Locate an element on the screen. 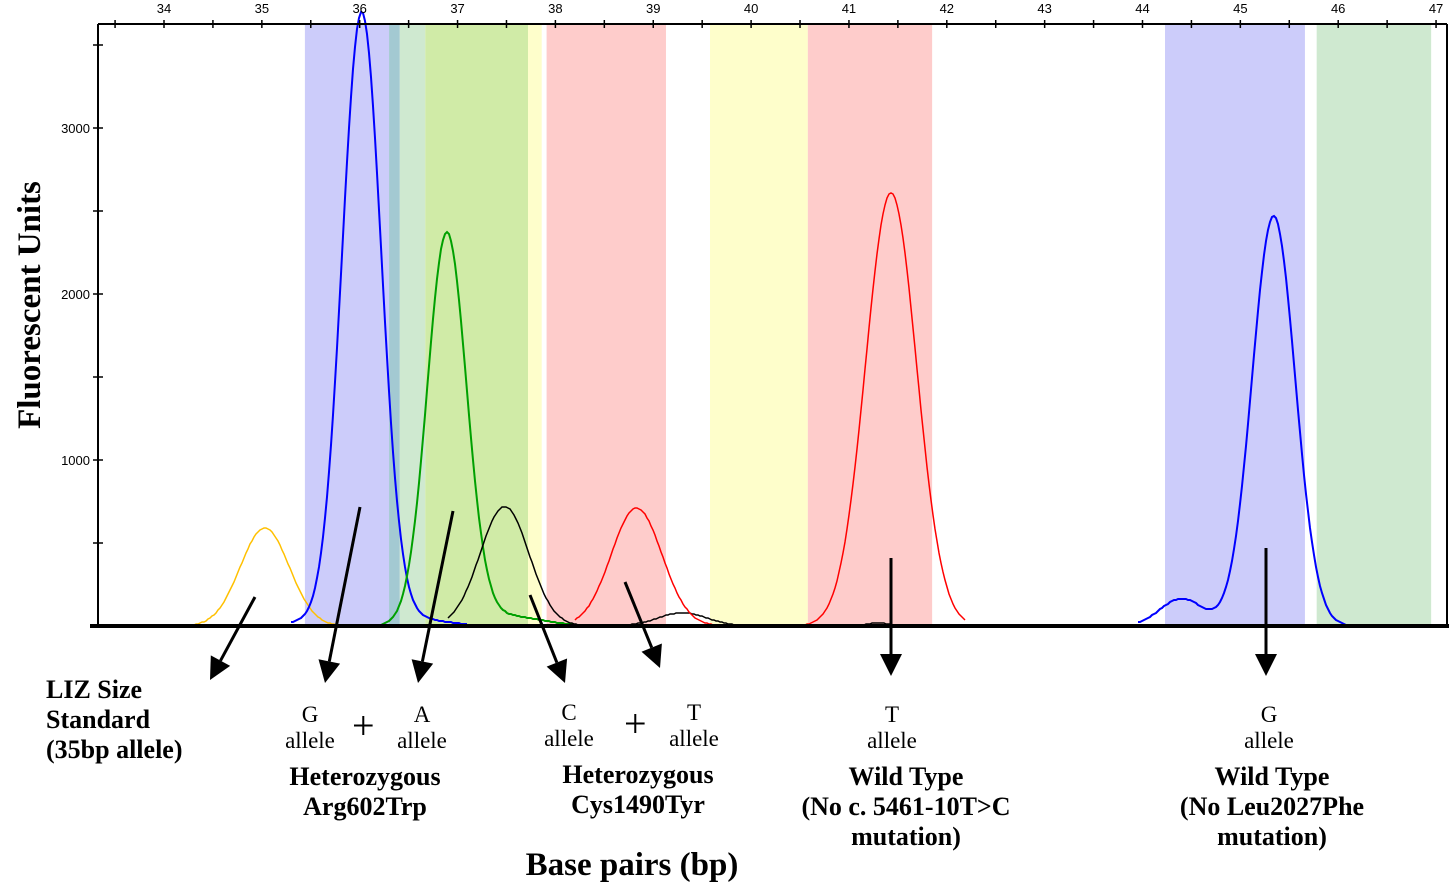 The width and height of the screenshot is (1452, 890). annotation-c-allele: C allele is located at coordinates (569, 726).